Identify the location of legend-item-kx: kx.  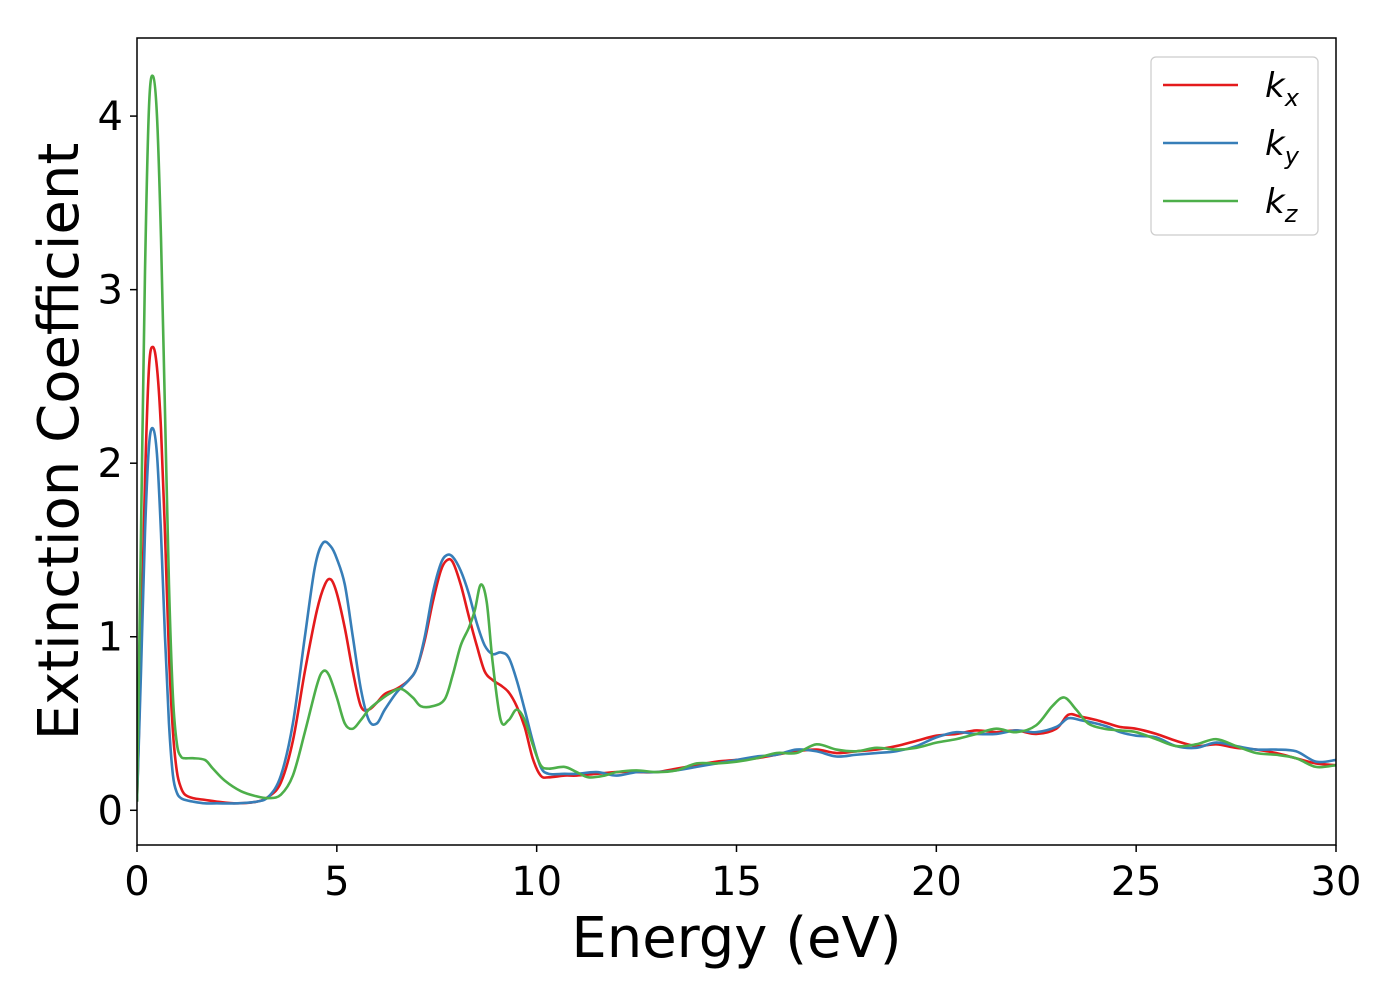
(1231, 89).